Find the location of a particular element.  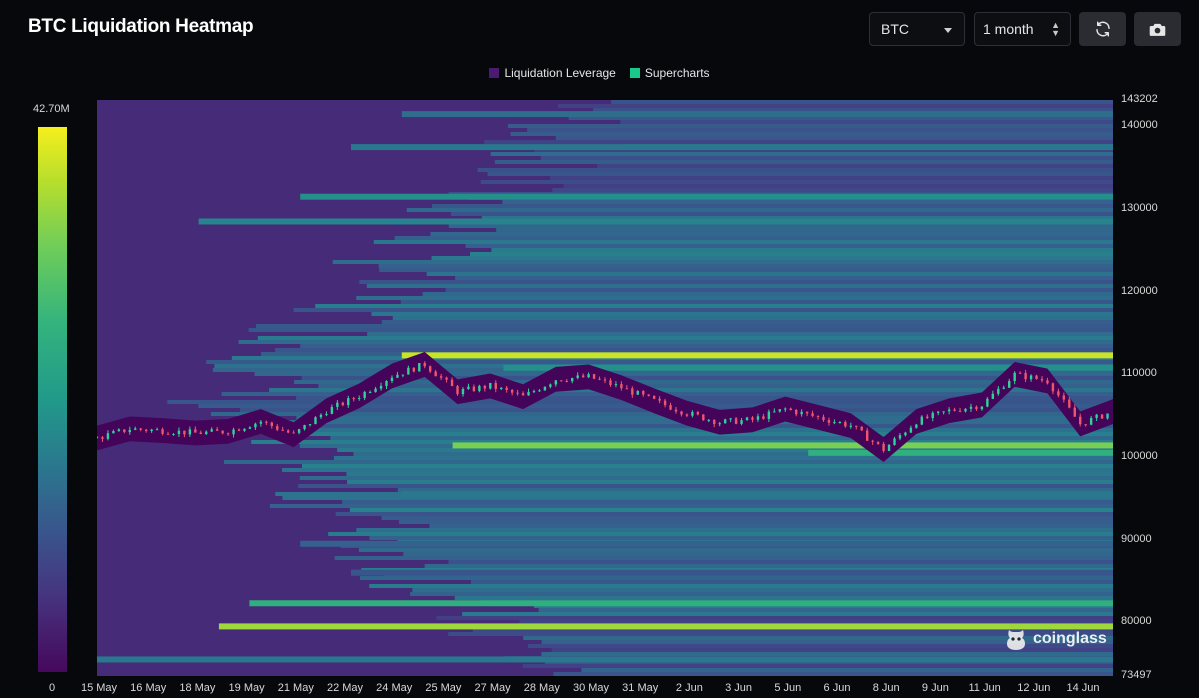

liquidation-band is located at coordinates (960, 452).